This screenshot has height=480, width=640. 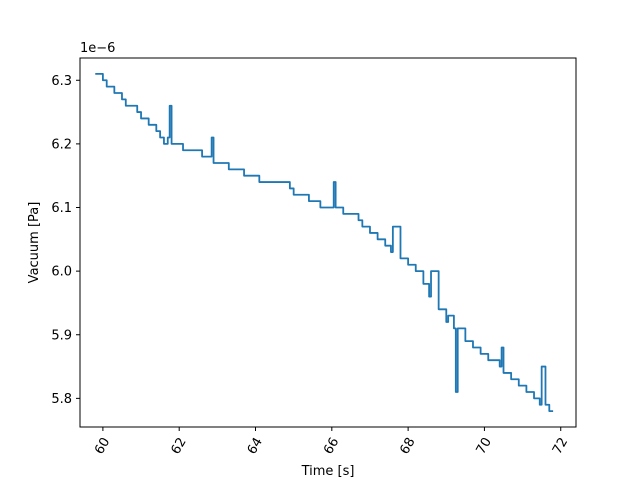 I want to click on y-tick-label: 6.2, so click(x=61, y=144).